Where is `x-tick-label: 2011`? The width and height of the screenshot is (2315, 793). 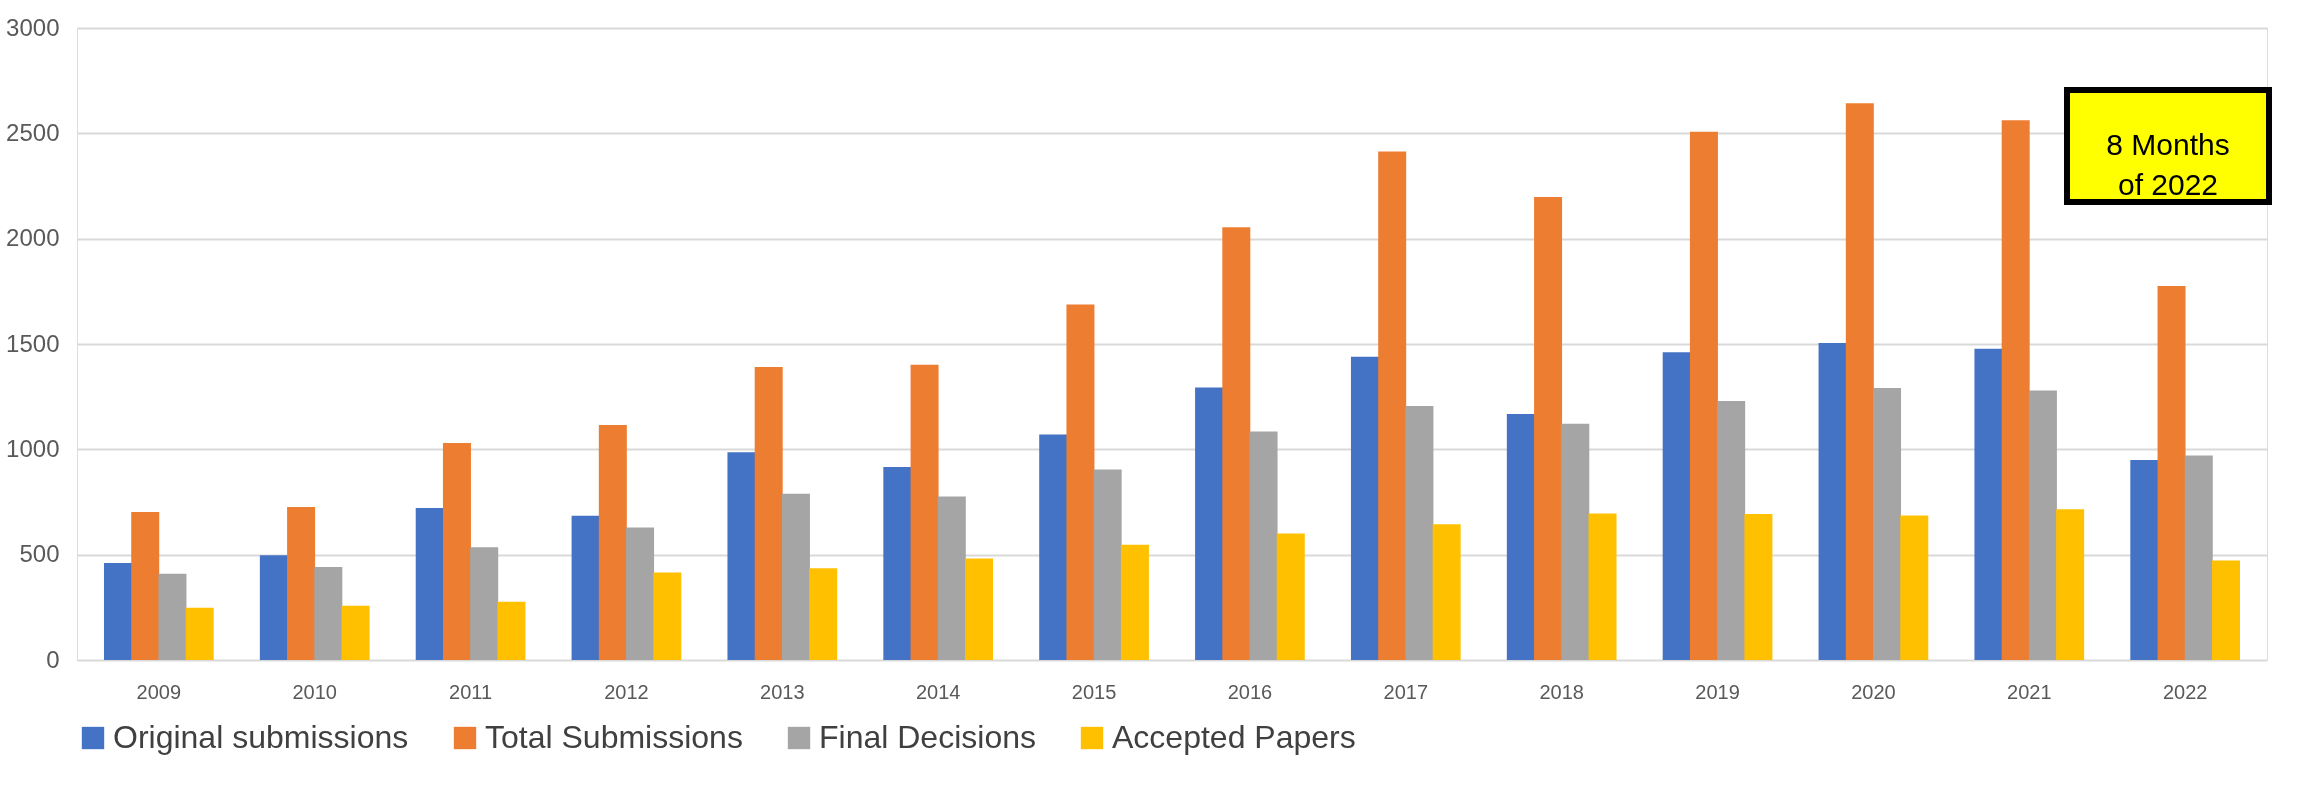 x-tick-label: 2011 is located at coordinates (471, 691).